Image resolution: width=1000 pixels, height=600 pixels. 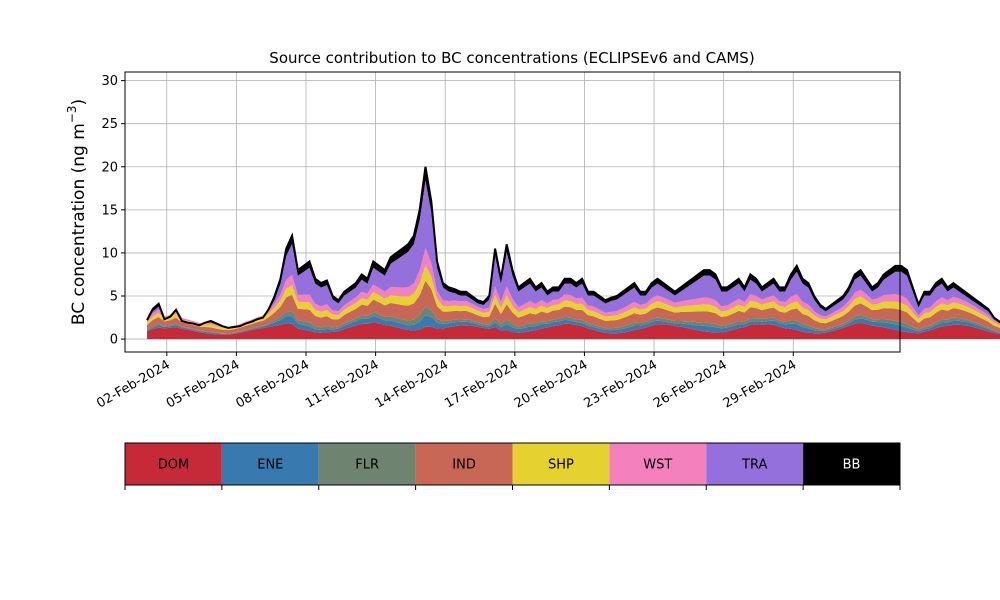 I want to click on area-ind, so click(x=573, y=307).